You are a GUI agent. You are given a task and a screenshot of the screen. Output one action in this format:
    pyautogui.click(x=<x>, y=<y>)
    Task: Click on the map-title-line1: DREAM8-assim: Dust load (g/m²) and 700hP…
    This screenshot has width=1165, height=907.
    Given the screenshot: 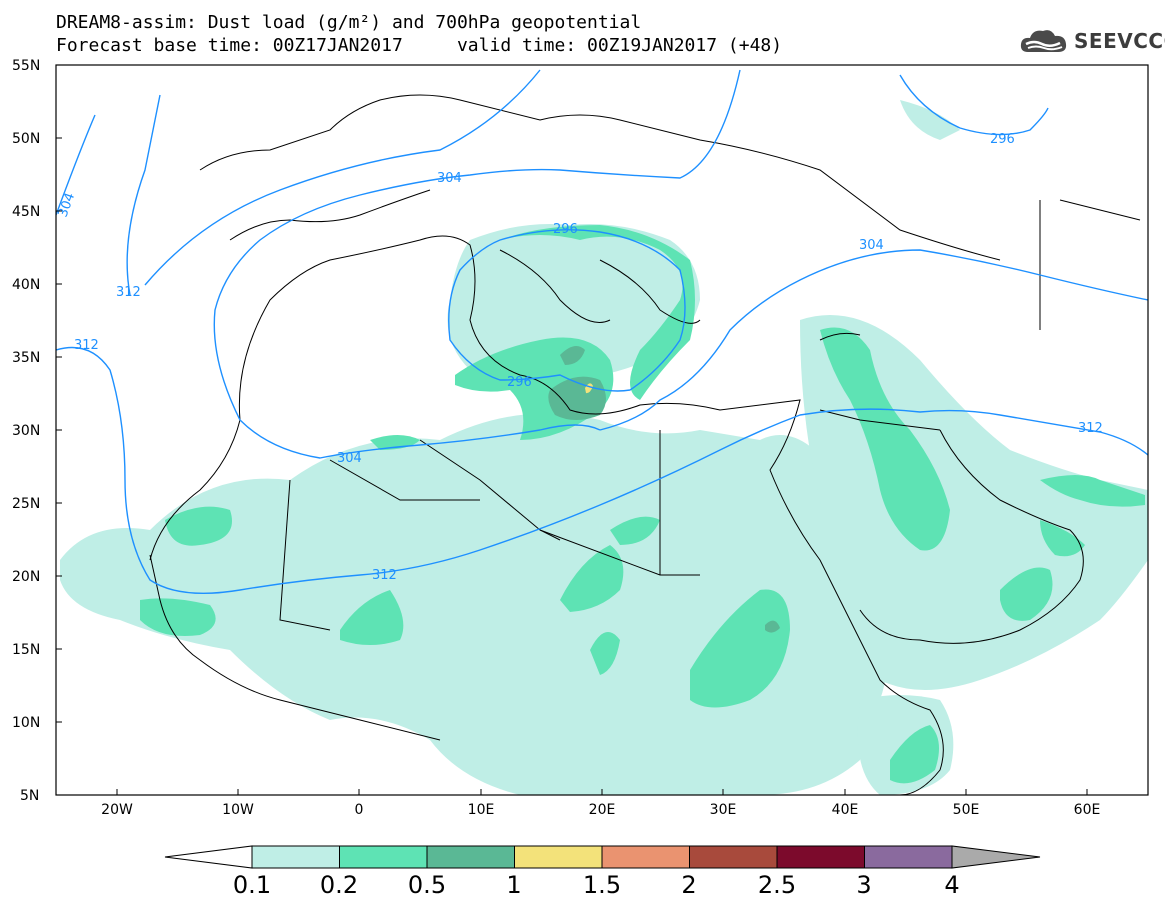 What is the action you would take?
    pyautogui.click(x=349, y=22)
    